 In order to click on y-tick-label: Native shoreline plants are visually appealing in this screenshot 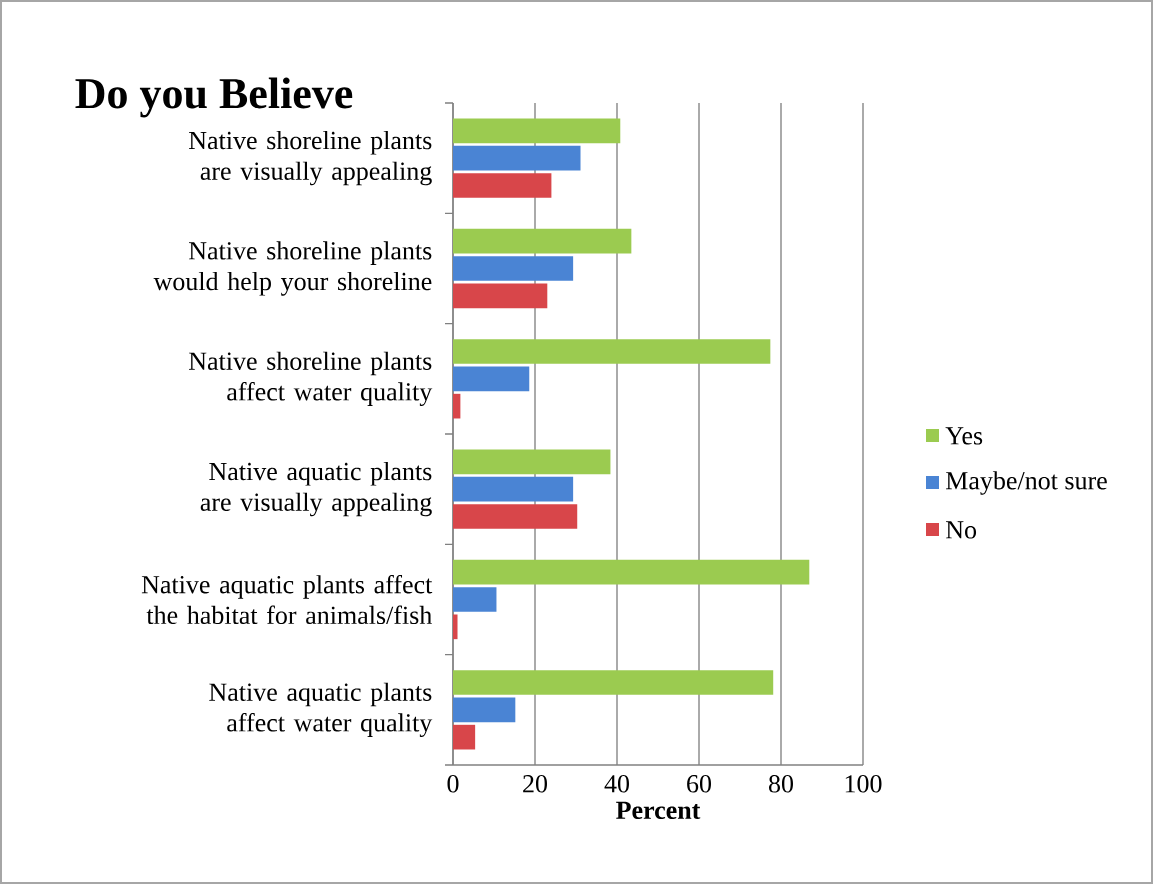, I will do `click(310, 158)`.